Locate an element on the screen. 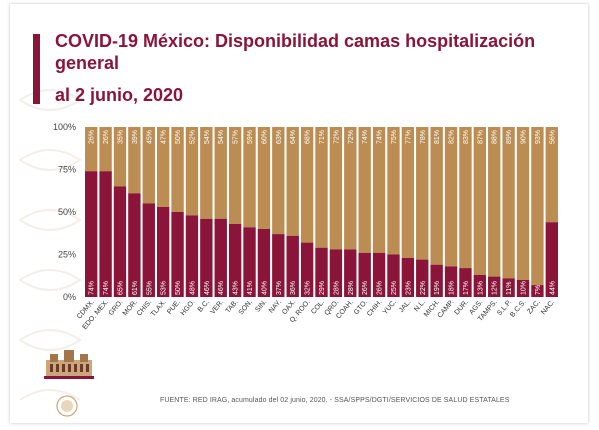 This screenshot has width=599, height=430. data-label-occupied: 61% is located at coordinates (135, 288).